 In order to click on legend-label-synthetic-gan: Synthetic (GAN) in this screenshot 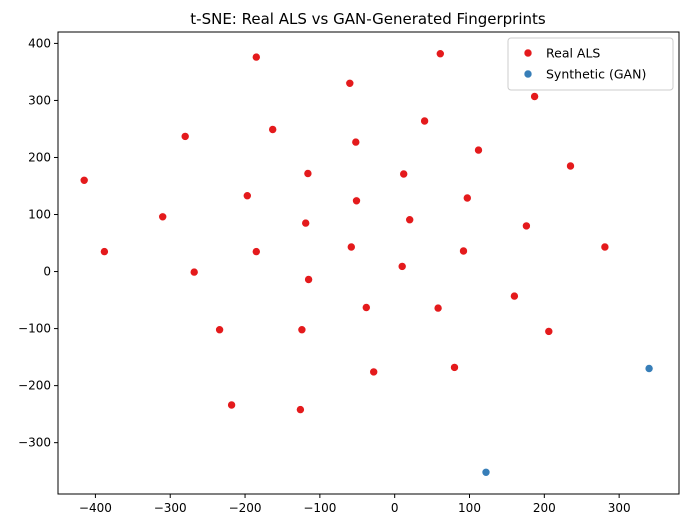, I will do `click(596, 74)`.